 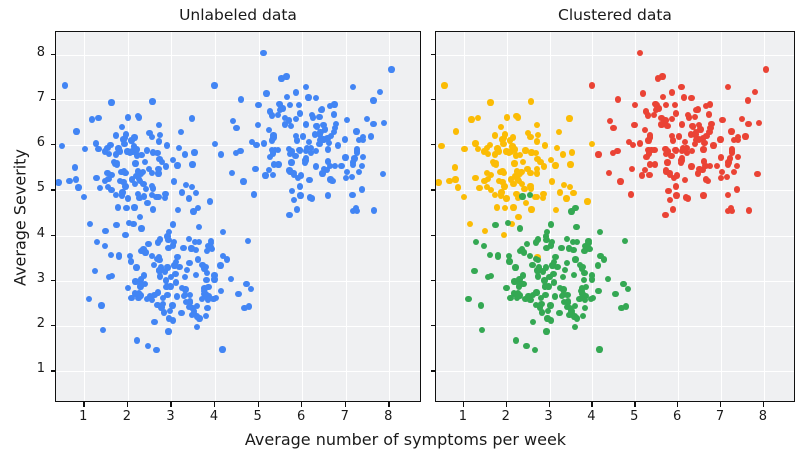 I want to click on x-tick-label: 3, so click(x=170, y=416).